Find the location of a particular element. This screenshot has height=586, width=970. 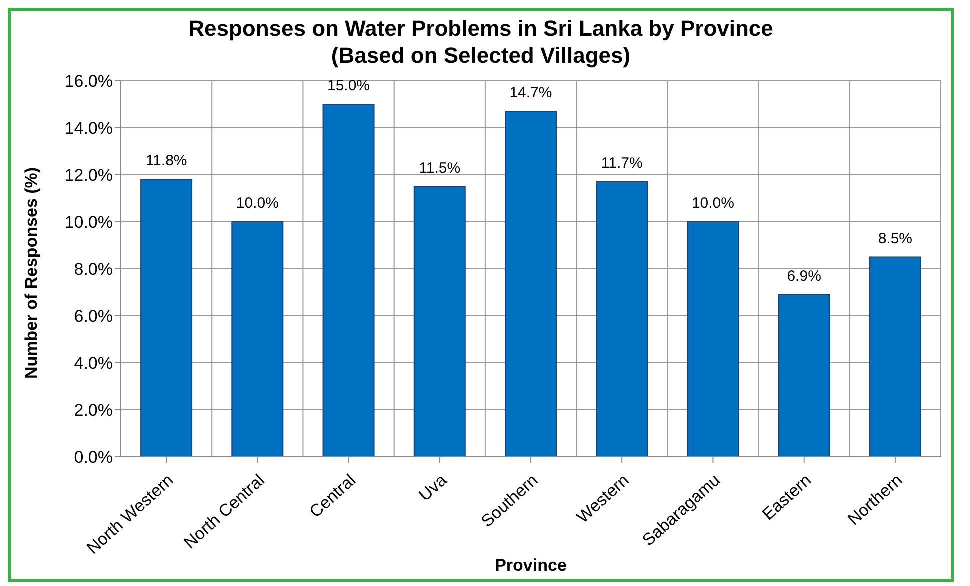

chart-title: Responses on Water Problems in Sri Lanka by Province is located at coordinates (481, 28).